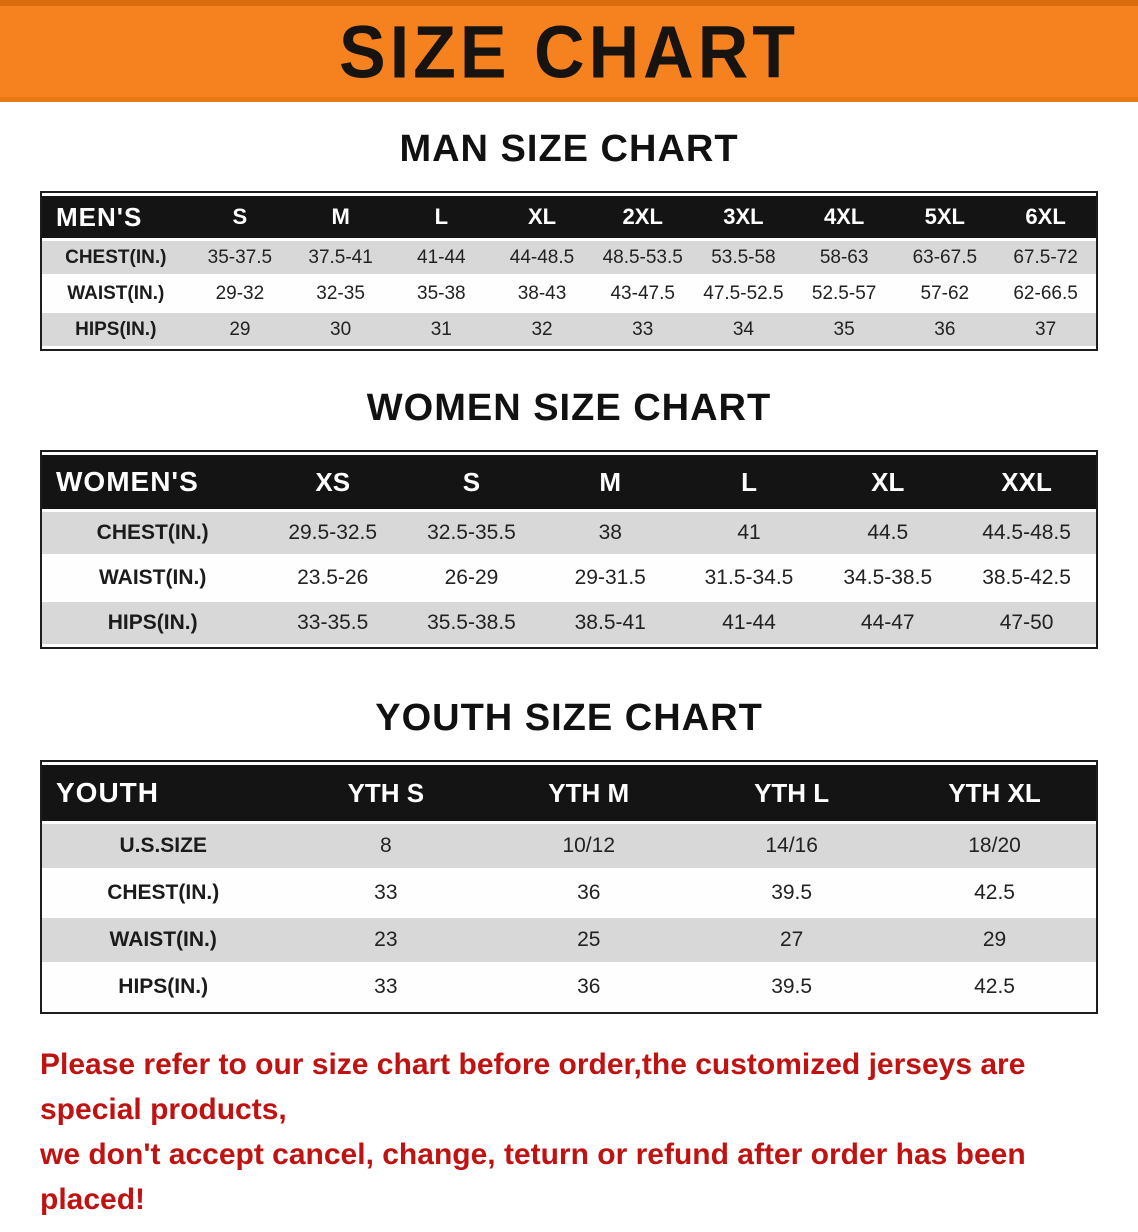 This screenshot has height=1232, width=1138. I want to click on size-value-cell: 52.5-57, so click(844, 293).